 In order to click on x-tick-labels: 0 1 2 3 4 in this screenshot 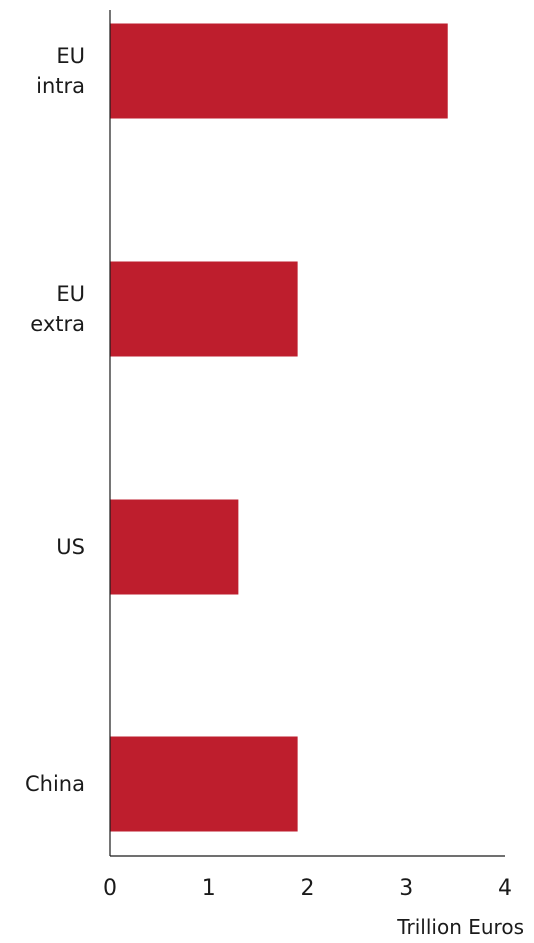, I will do `click(307, 888)`.